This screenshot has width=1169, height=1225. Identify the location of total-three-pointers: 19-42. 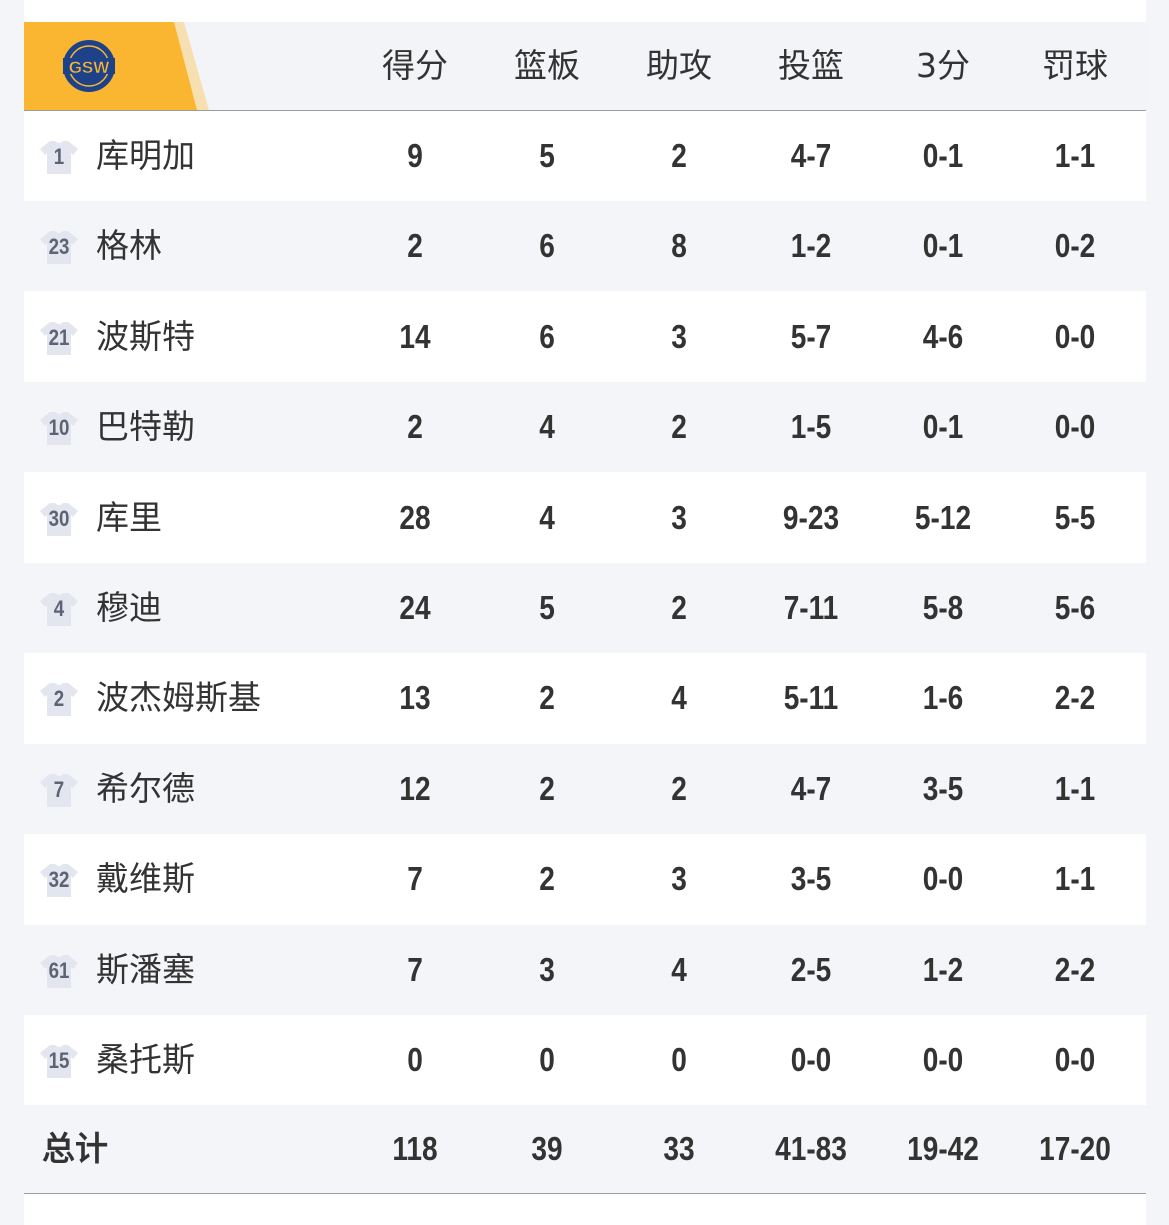
(943, 1148).